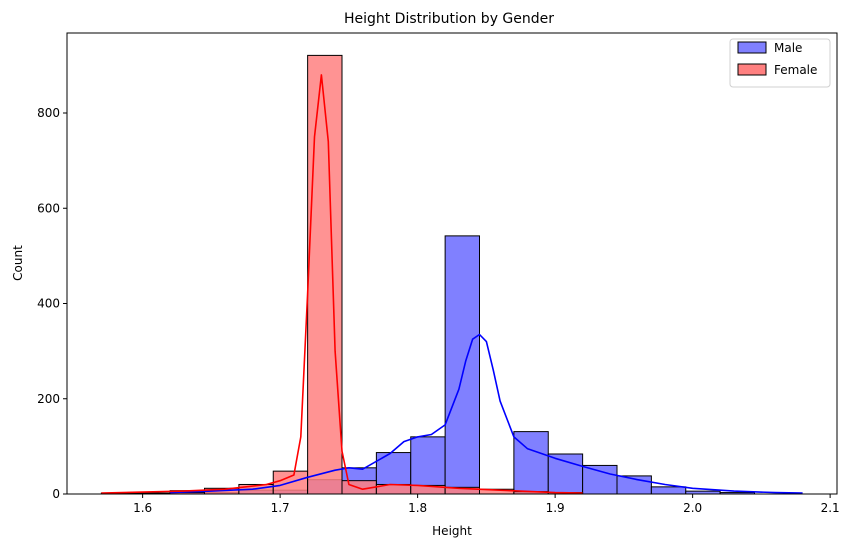  What do you see at coordinates (417, 508) in the screenshot?
I see `x-tick-label: 1.8` at bounding box center [417, 508].